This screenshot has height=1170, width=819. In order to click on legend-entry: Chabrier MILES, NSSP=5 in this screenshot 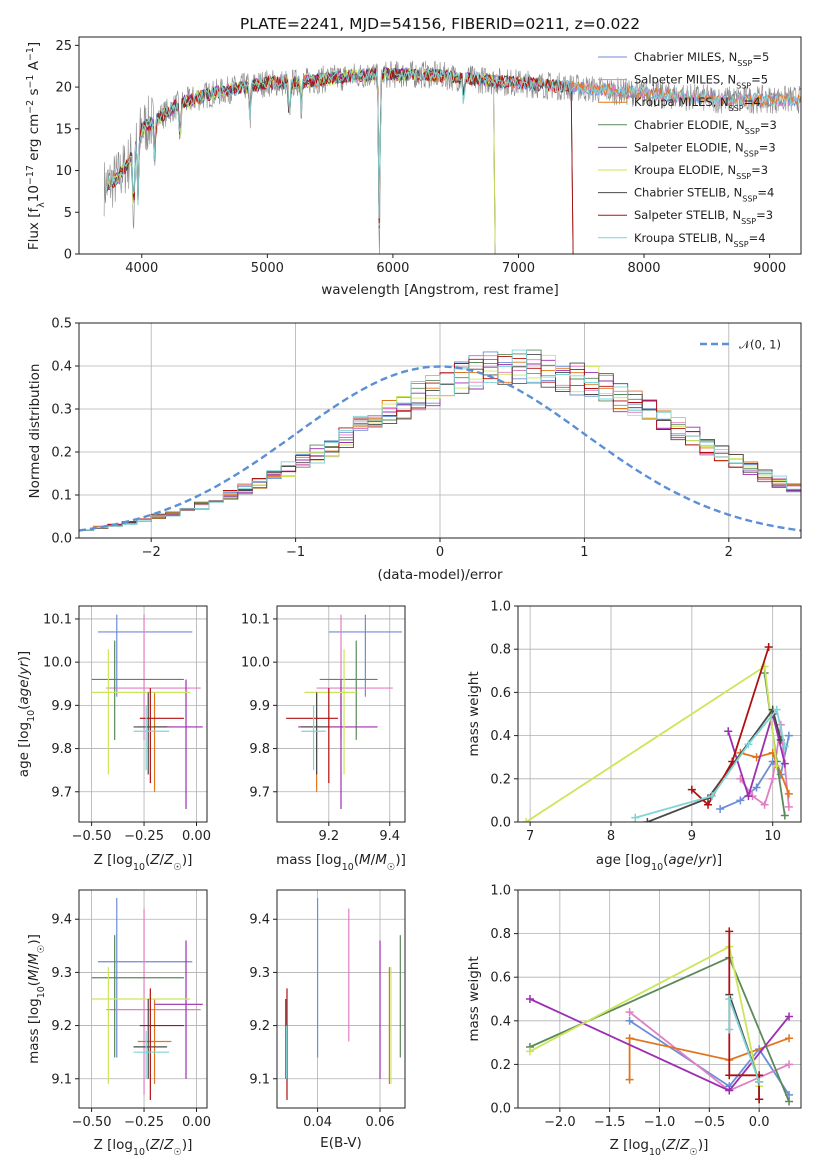, I will do `click(701, 59)`.